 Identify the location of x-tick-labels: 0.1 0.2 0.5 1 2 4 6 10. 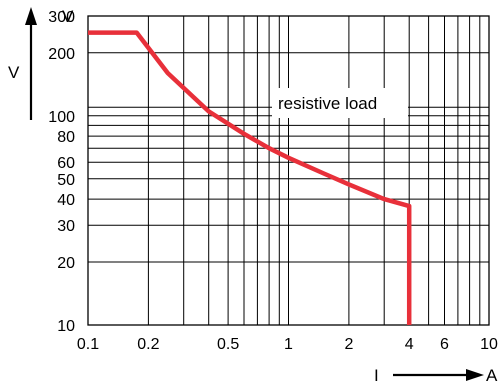
(287, 344).